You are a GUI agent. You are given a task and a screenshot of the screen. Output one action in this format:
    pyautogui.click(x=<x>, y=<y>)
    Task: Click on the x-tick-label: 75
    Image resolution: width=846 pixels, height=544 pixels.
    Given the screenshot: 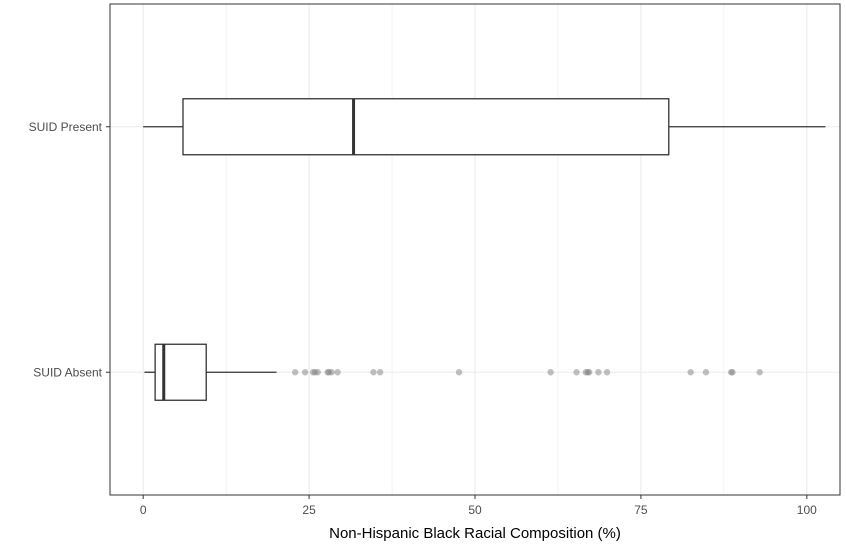 What is the action you would take?
    pyautogui.click(x=641, y=510)
    